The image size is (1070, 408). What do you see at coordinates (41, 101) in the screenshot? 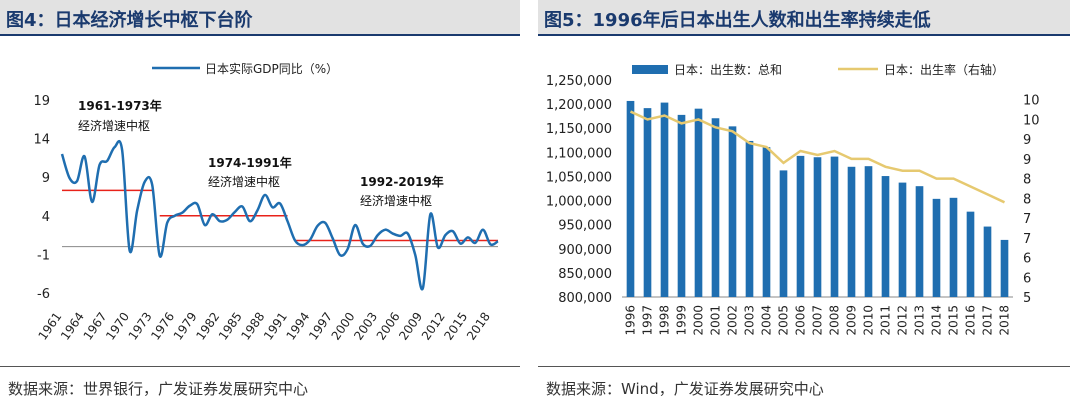
I see `y-tick-label: 19` at bounding box center [41, 101].